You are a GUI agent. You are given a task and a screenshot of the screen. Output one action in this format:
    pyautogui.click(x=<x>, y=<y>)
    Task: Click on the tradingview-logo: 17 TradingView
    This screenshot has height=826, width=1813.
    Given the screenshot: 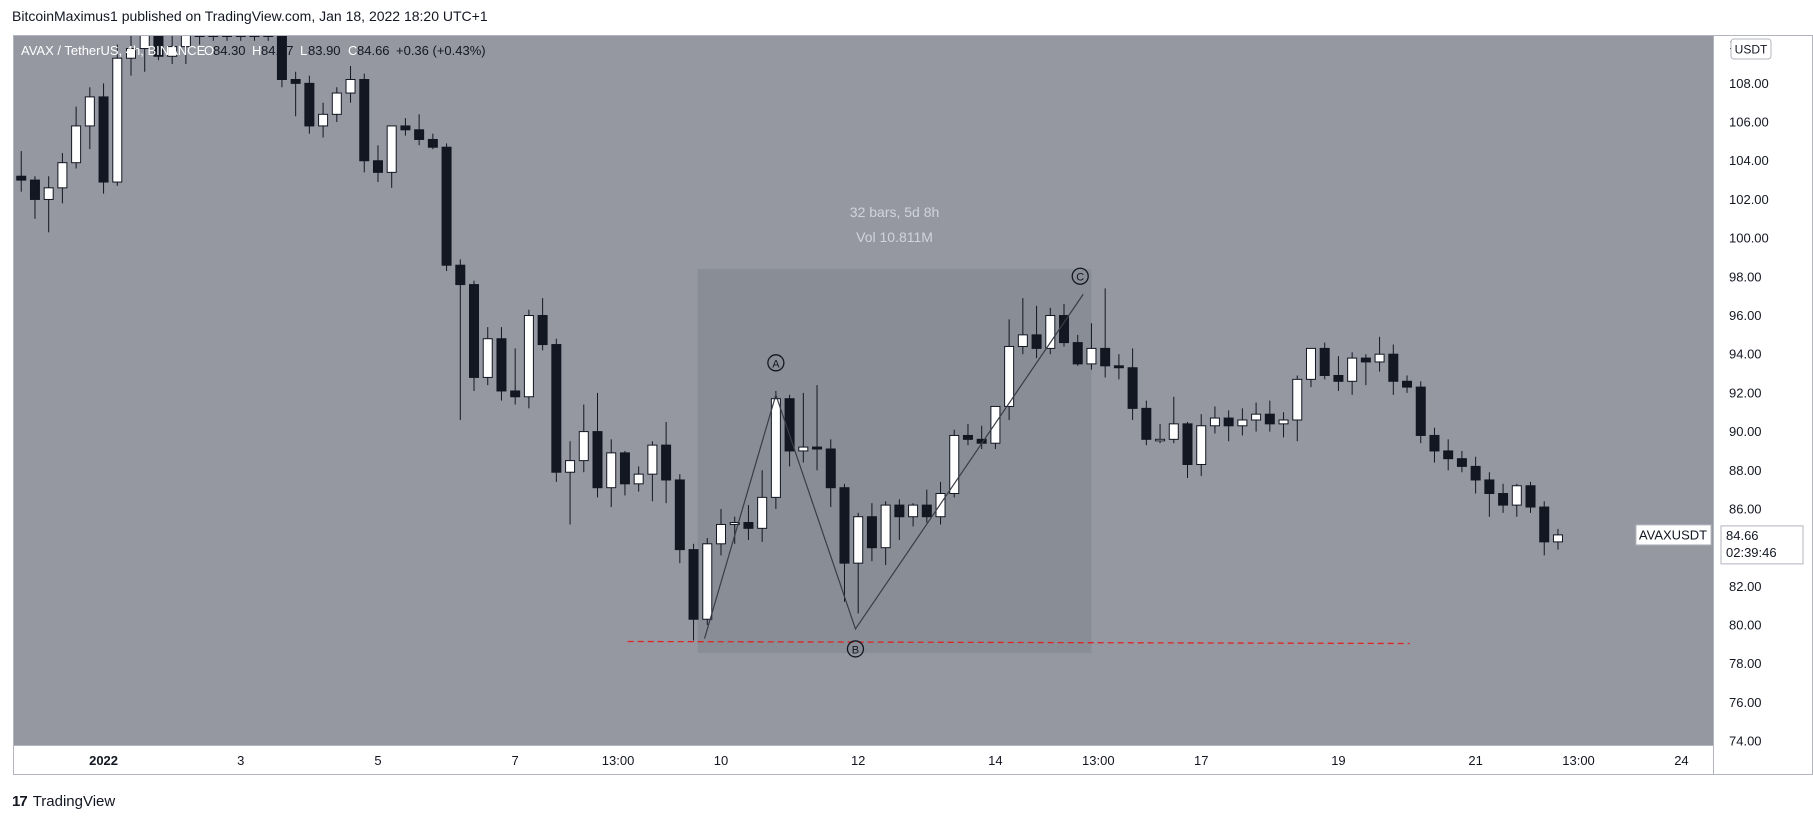 What is the action you would take?
    pyautogui.click(x=63, y=801)
    